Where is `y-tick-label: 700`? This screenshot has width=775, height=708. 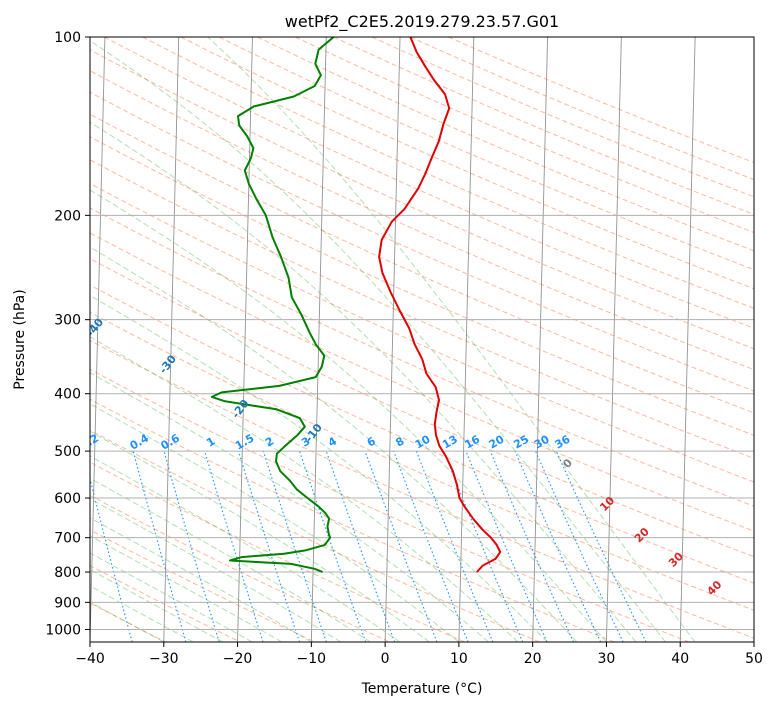
y-tick-label: 700 is located at coordinates (67, 539).